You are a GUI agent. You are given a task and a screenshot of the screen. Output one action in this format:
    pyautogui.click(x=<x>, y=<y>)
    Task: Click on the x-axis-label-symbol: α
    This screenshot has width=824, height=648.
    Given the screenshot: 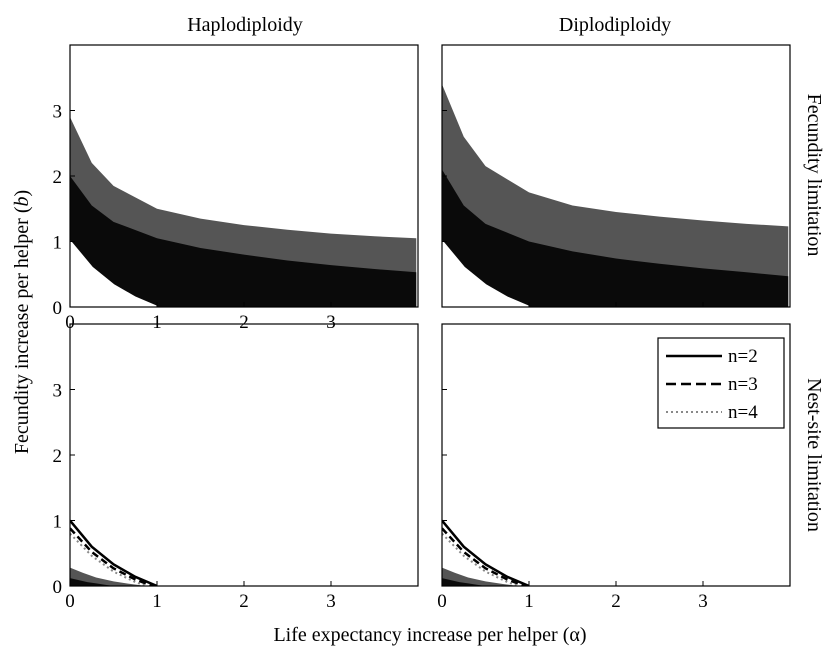 What is the action you would take?
    pyautogui.click(x=574, y=635)
    